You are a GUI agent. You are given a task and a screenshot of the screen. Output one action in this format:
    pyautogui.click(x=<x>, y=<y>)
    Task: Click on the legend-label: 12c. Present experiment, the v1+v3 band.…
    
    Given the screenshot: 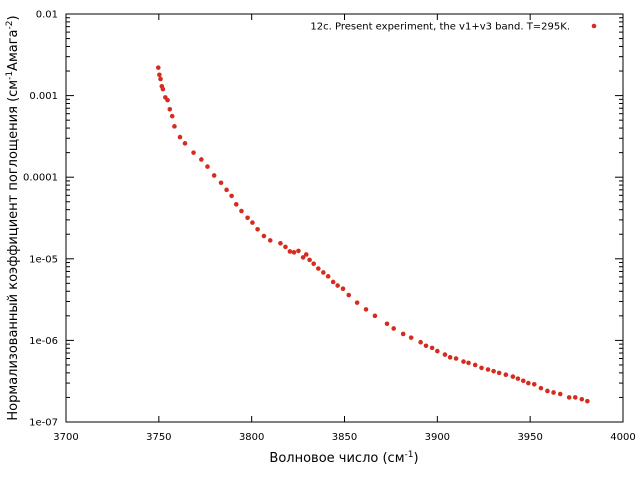 What is the action you would take?
    pyautogui.click(x=440, y=27)
    